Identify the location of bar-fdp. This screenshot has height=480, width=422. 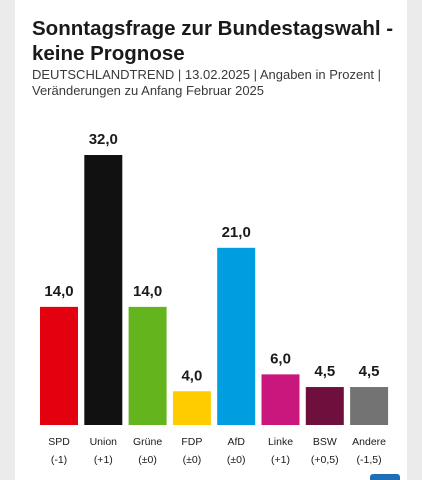
(191, 408).